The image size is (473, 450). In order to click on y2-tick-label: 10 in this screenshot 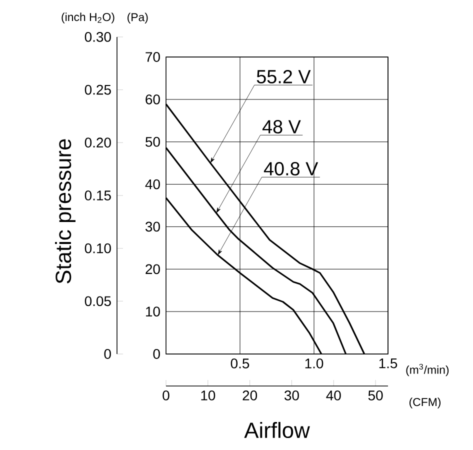, I will do `click(153, 311)`.